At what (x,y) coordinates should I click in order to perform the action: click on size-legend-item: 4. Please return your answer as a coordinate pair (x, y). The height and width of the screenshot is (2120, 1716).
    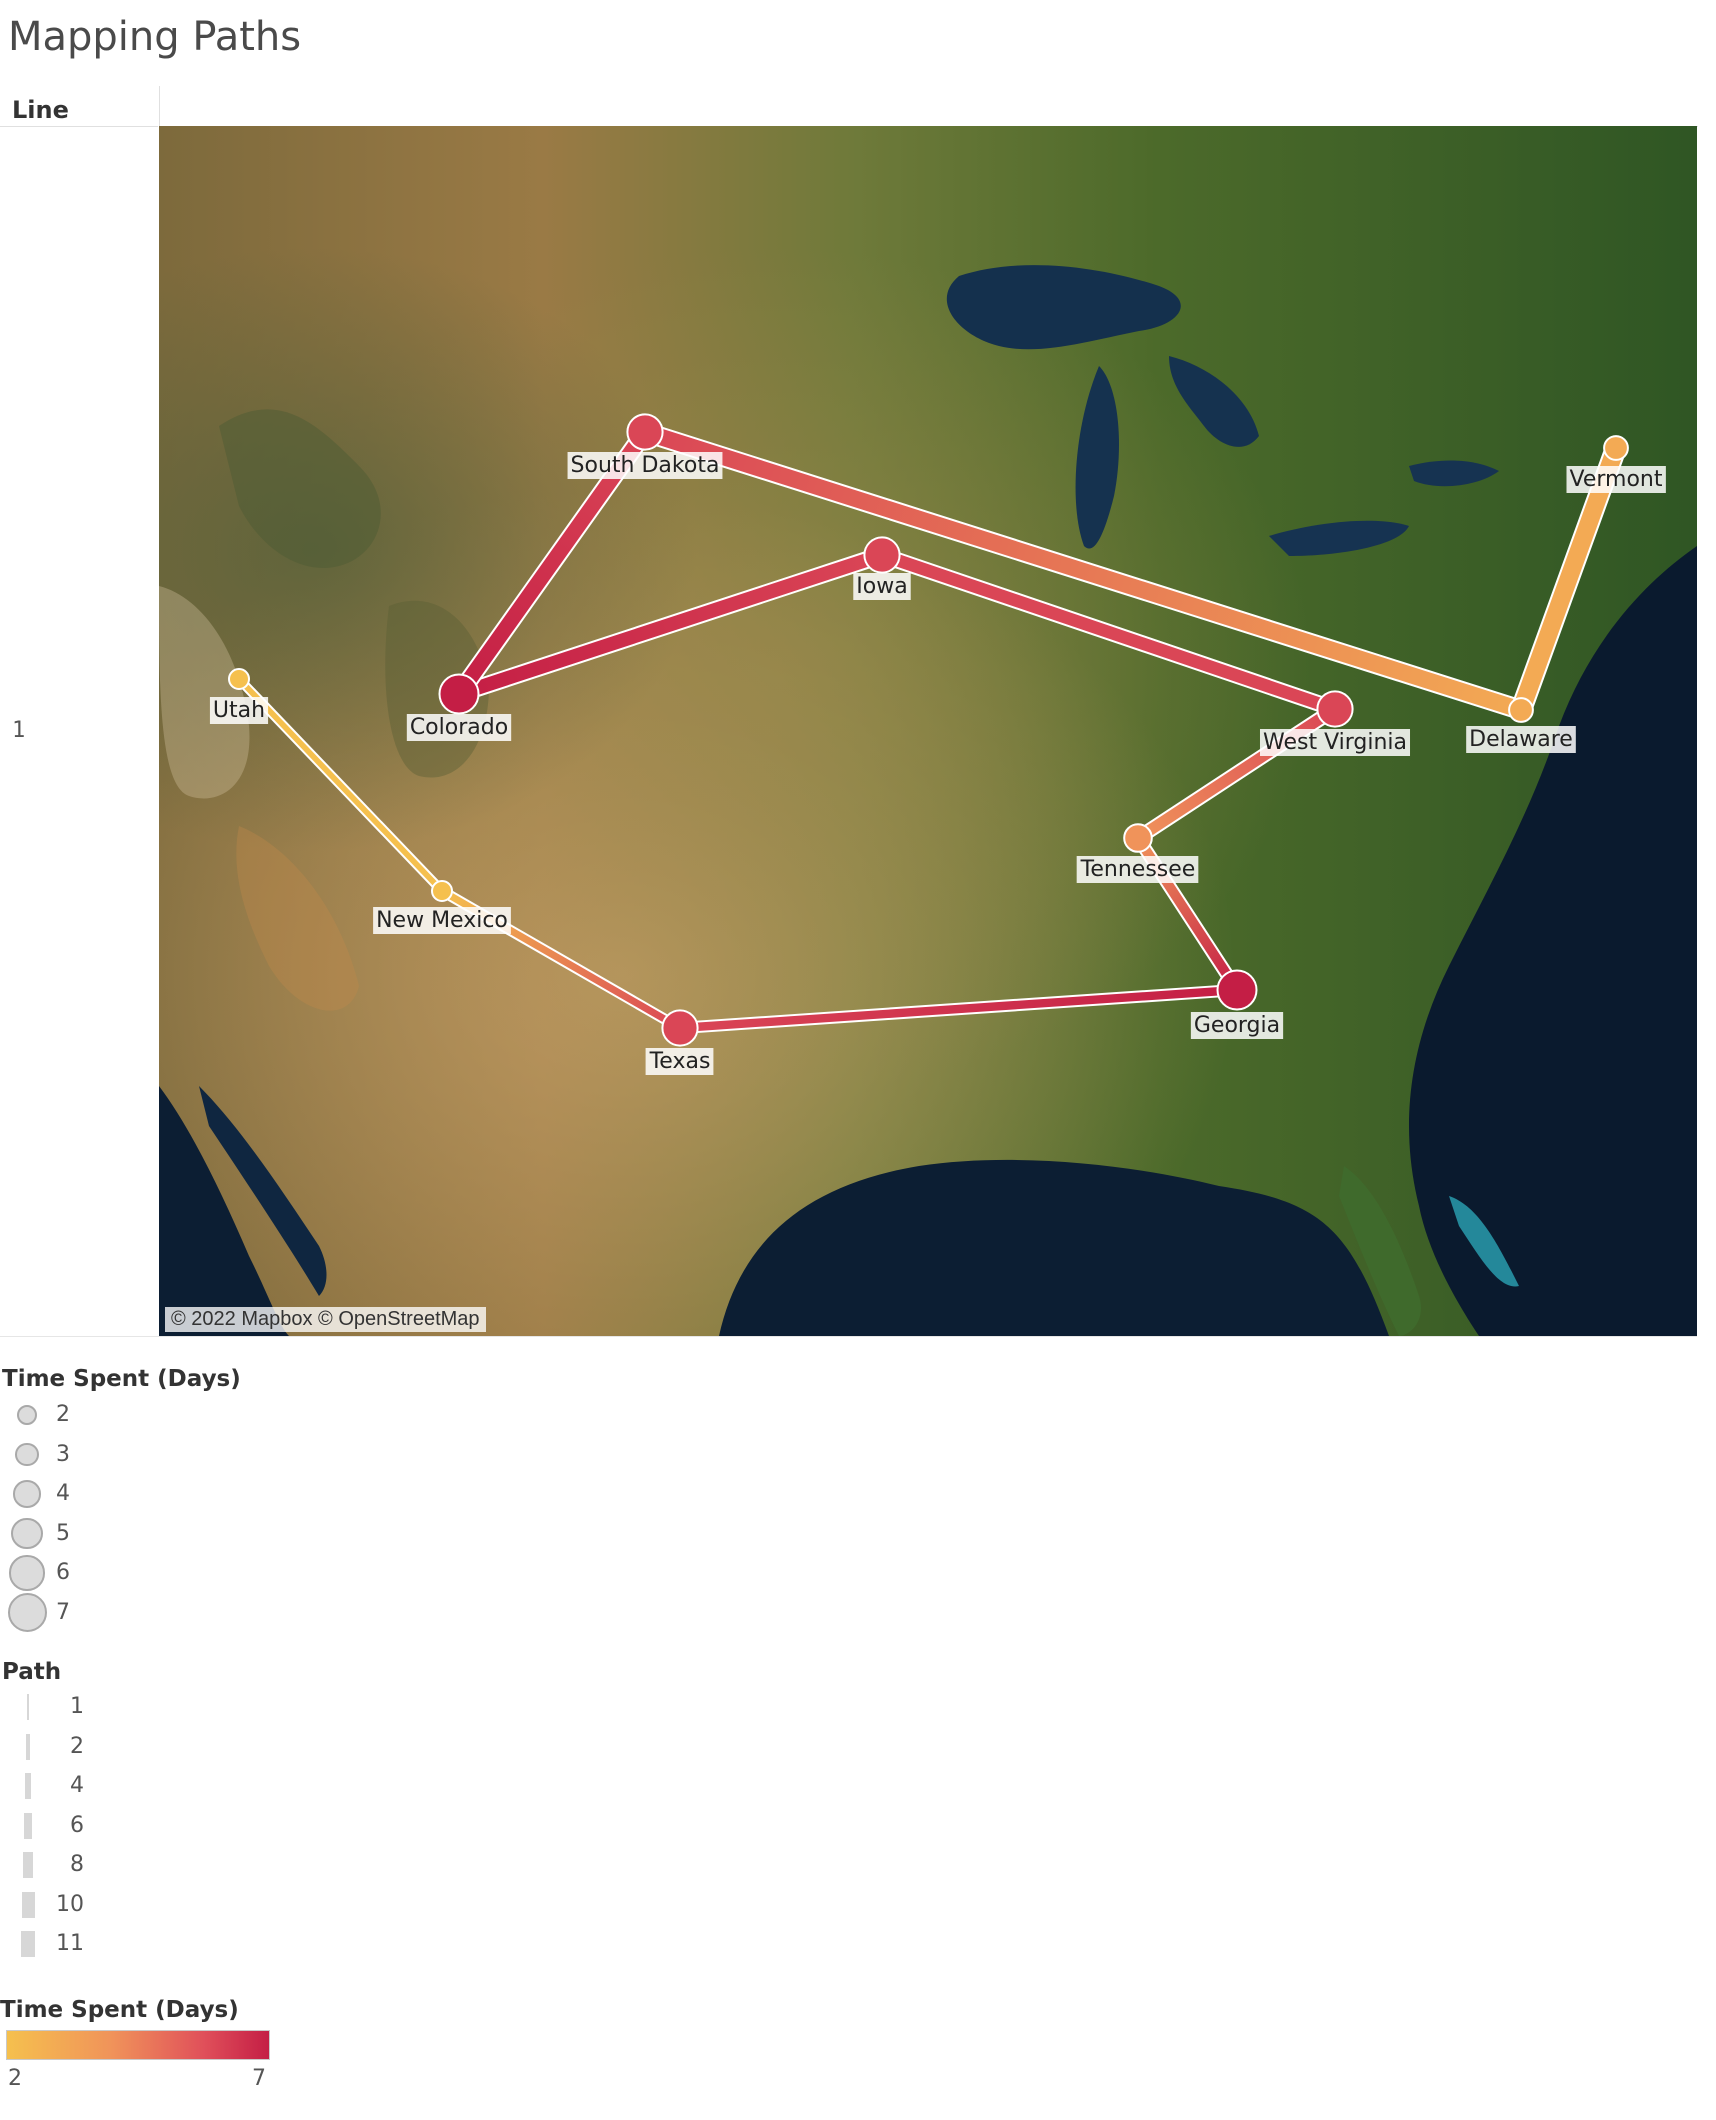
    Looking at the image, I should click on (100, 1497).